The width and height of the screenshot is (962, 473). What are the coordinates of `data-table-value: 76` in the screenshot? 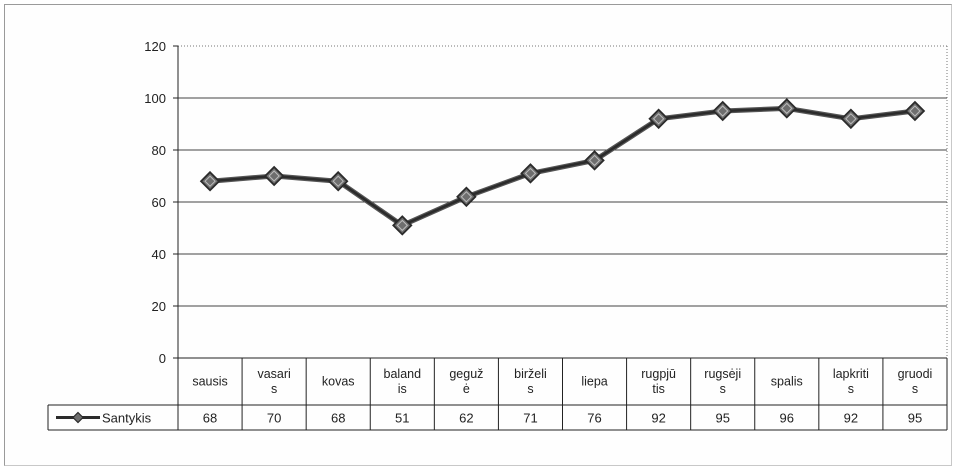 It's located at (594, 418).